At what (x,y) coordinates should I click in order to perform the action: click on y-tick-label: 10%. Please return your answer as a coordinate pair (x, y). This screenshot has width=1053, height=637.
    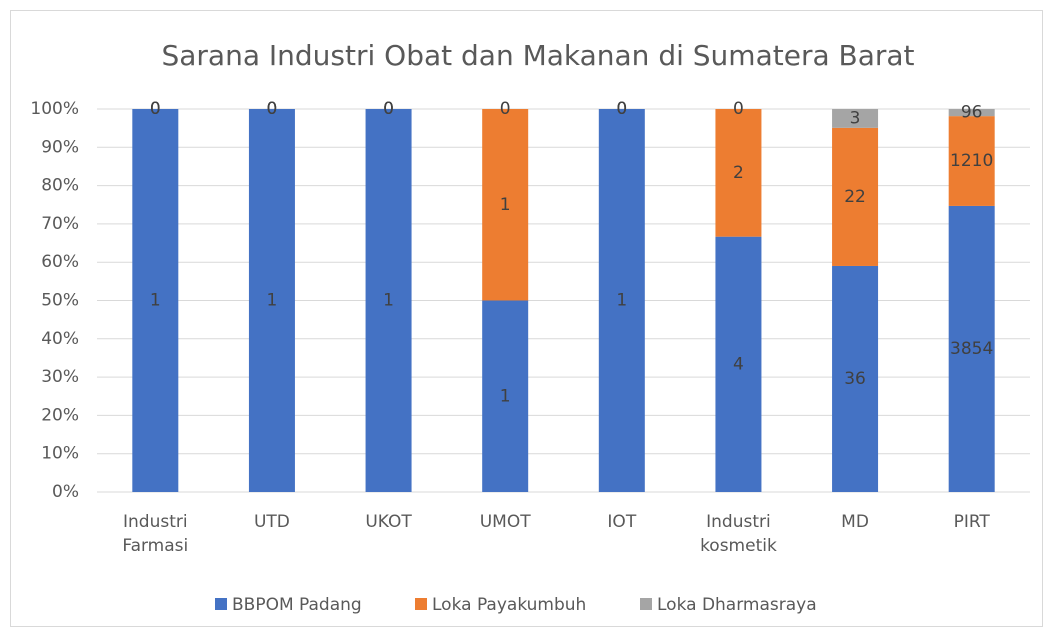
    Looking at the image, I should click on (60, 454).